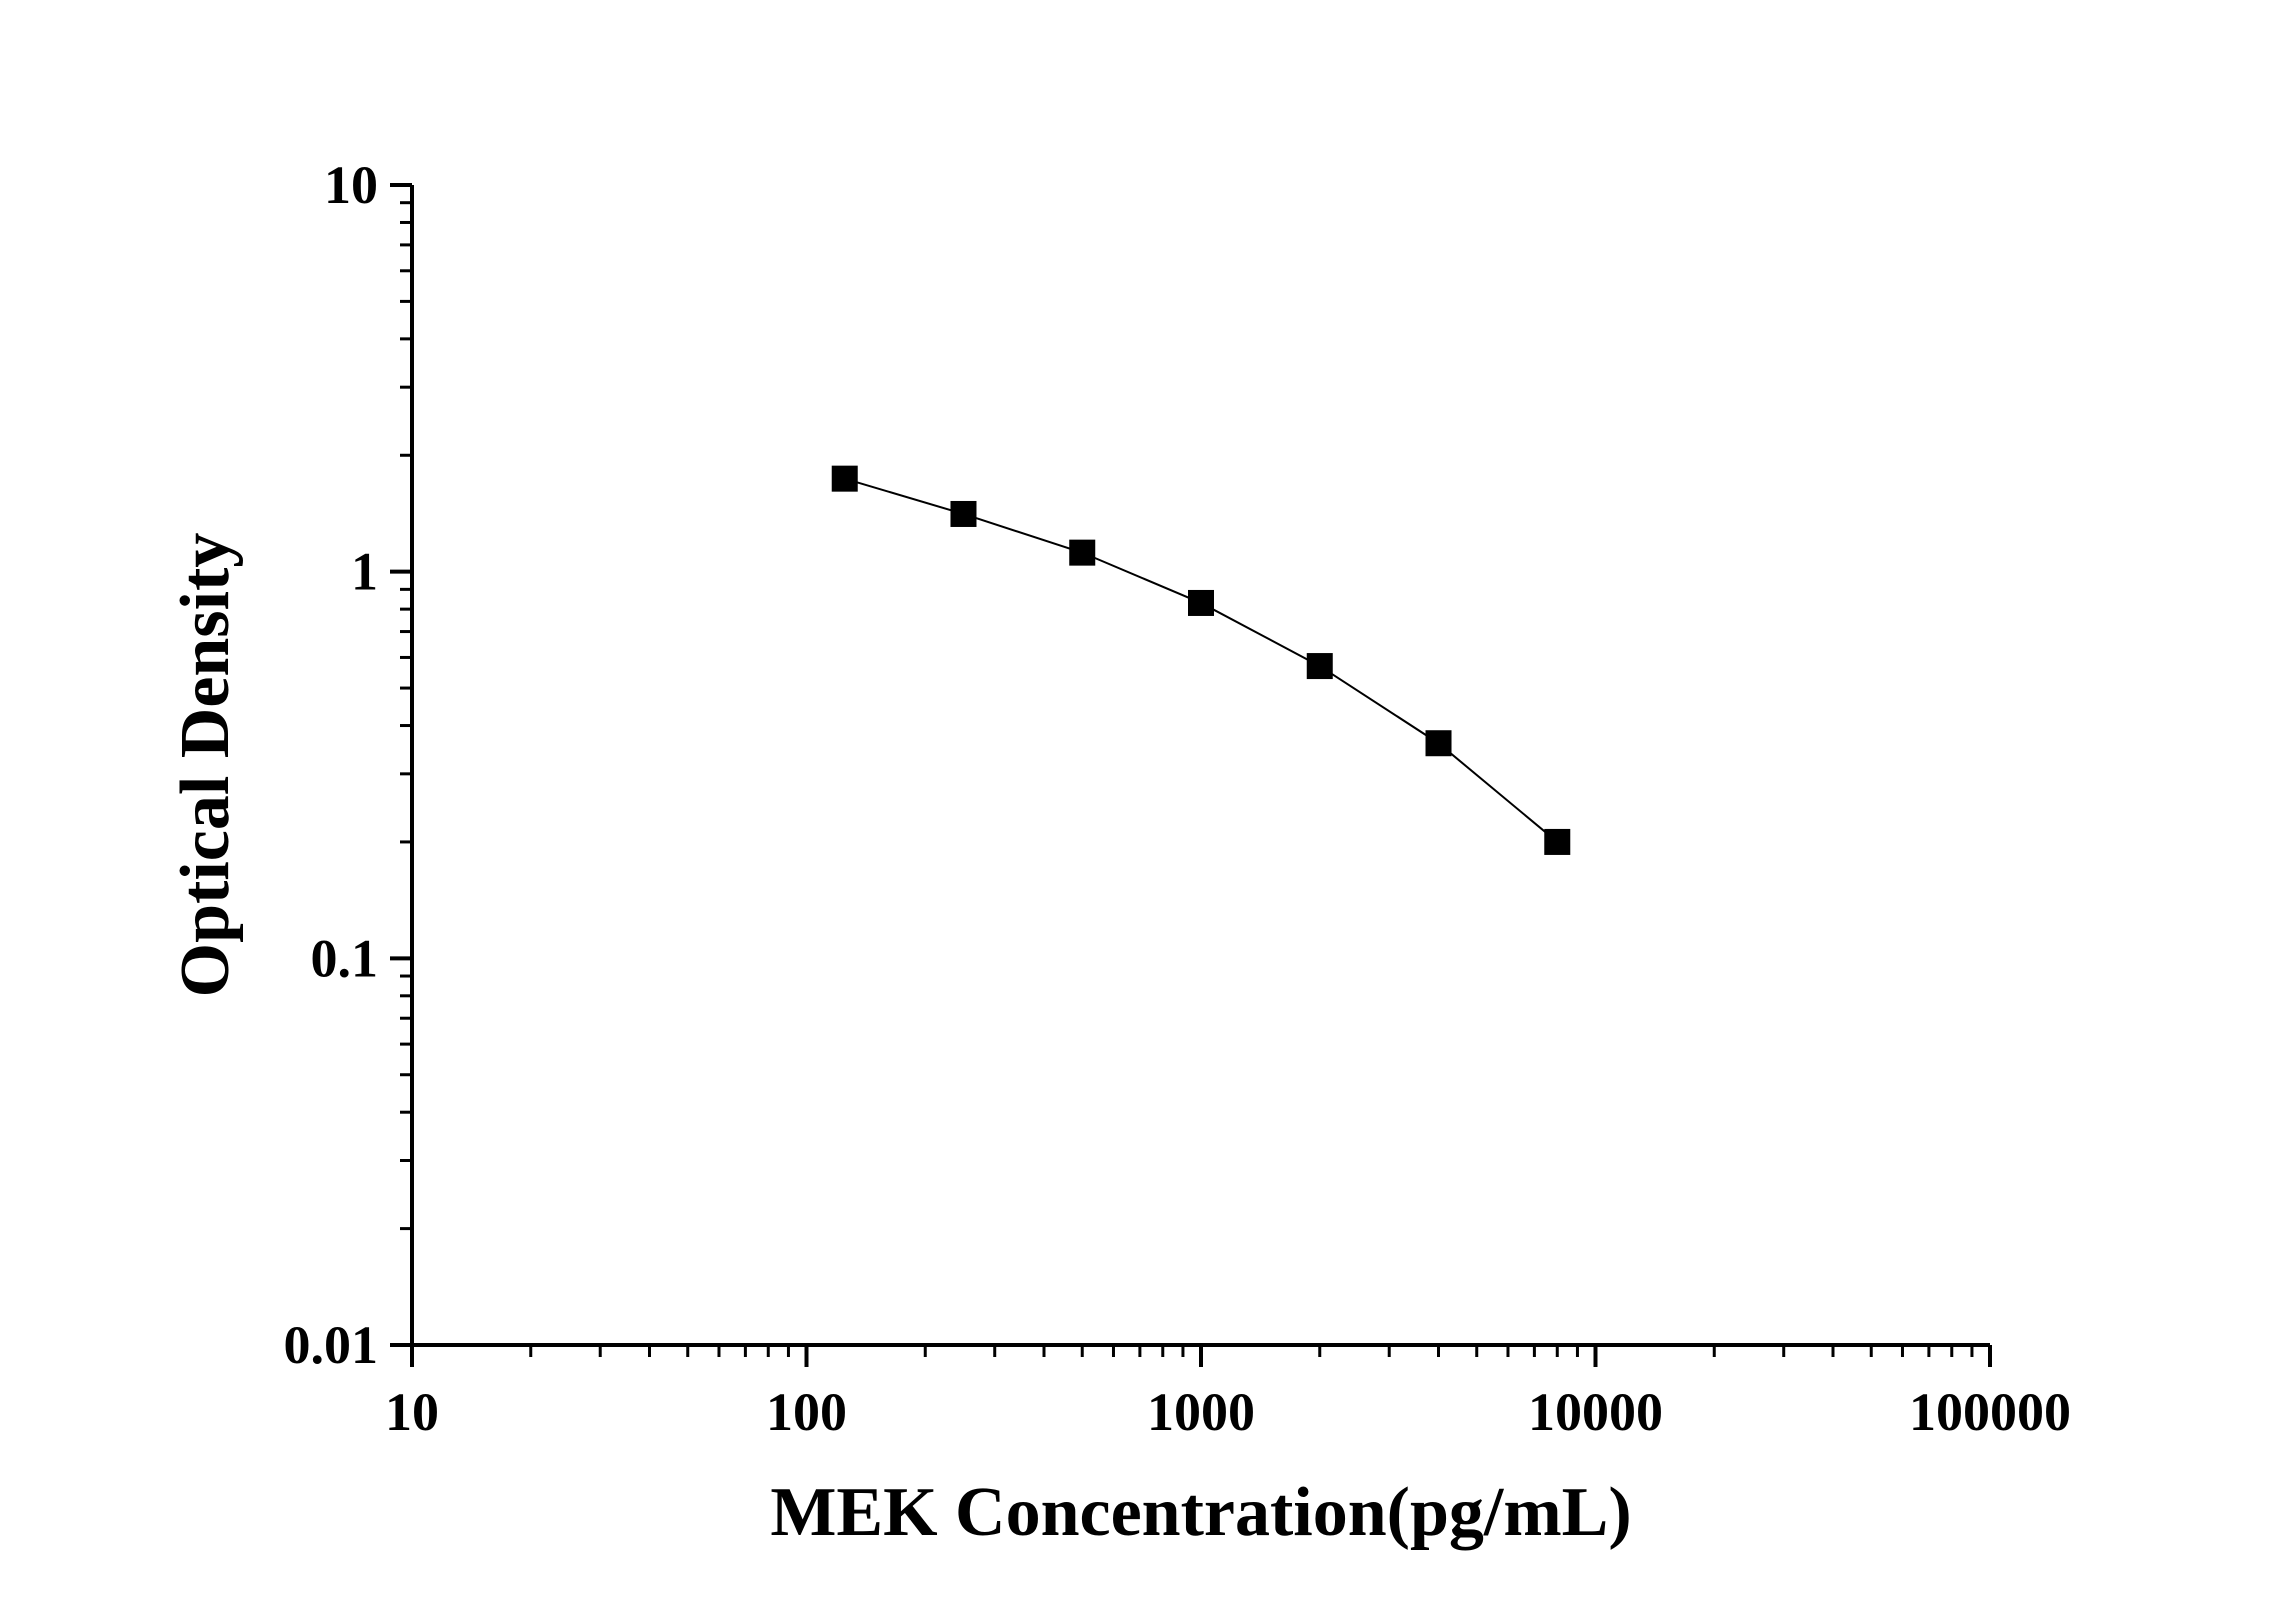 This screenshot has height=1604, width=2296. What do you see at coordinates (1201, 1356) in the screenshot?
I see `x-ticks` at bounding box center [1201, 1356].